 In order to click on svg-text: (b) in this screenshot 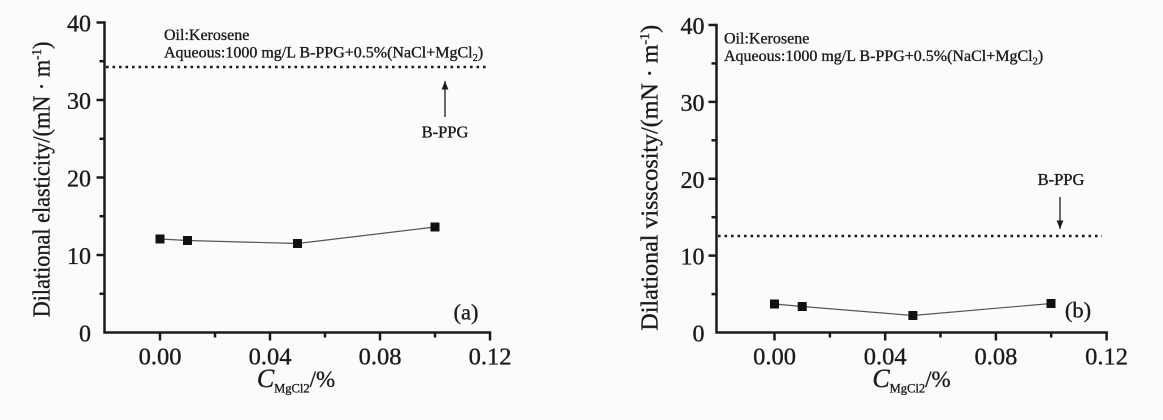, I will do `click(1078, 310)`.